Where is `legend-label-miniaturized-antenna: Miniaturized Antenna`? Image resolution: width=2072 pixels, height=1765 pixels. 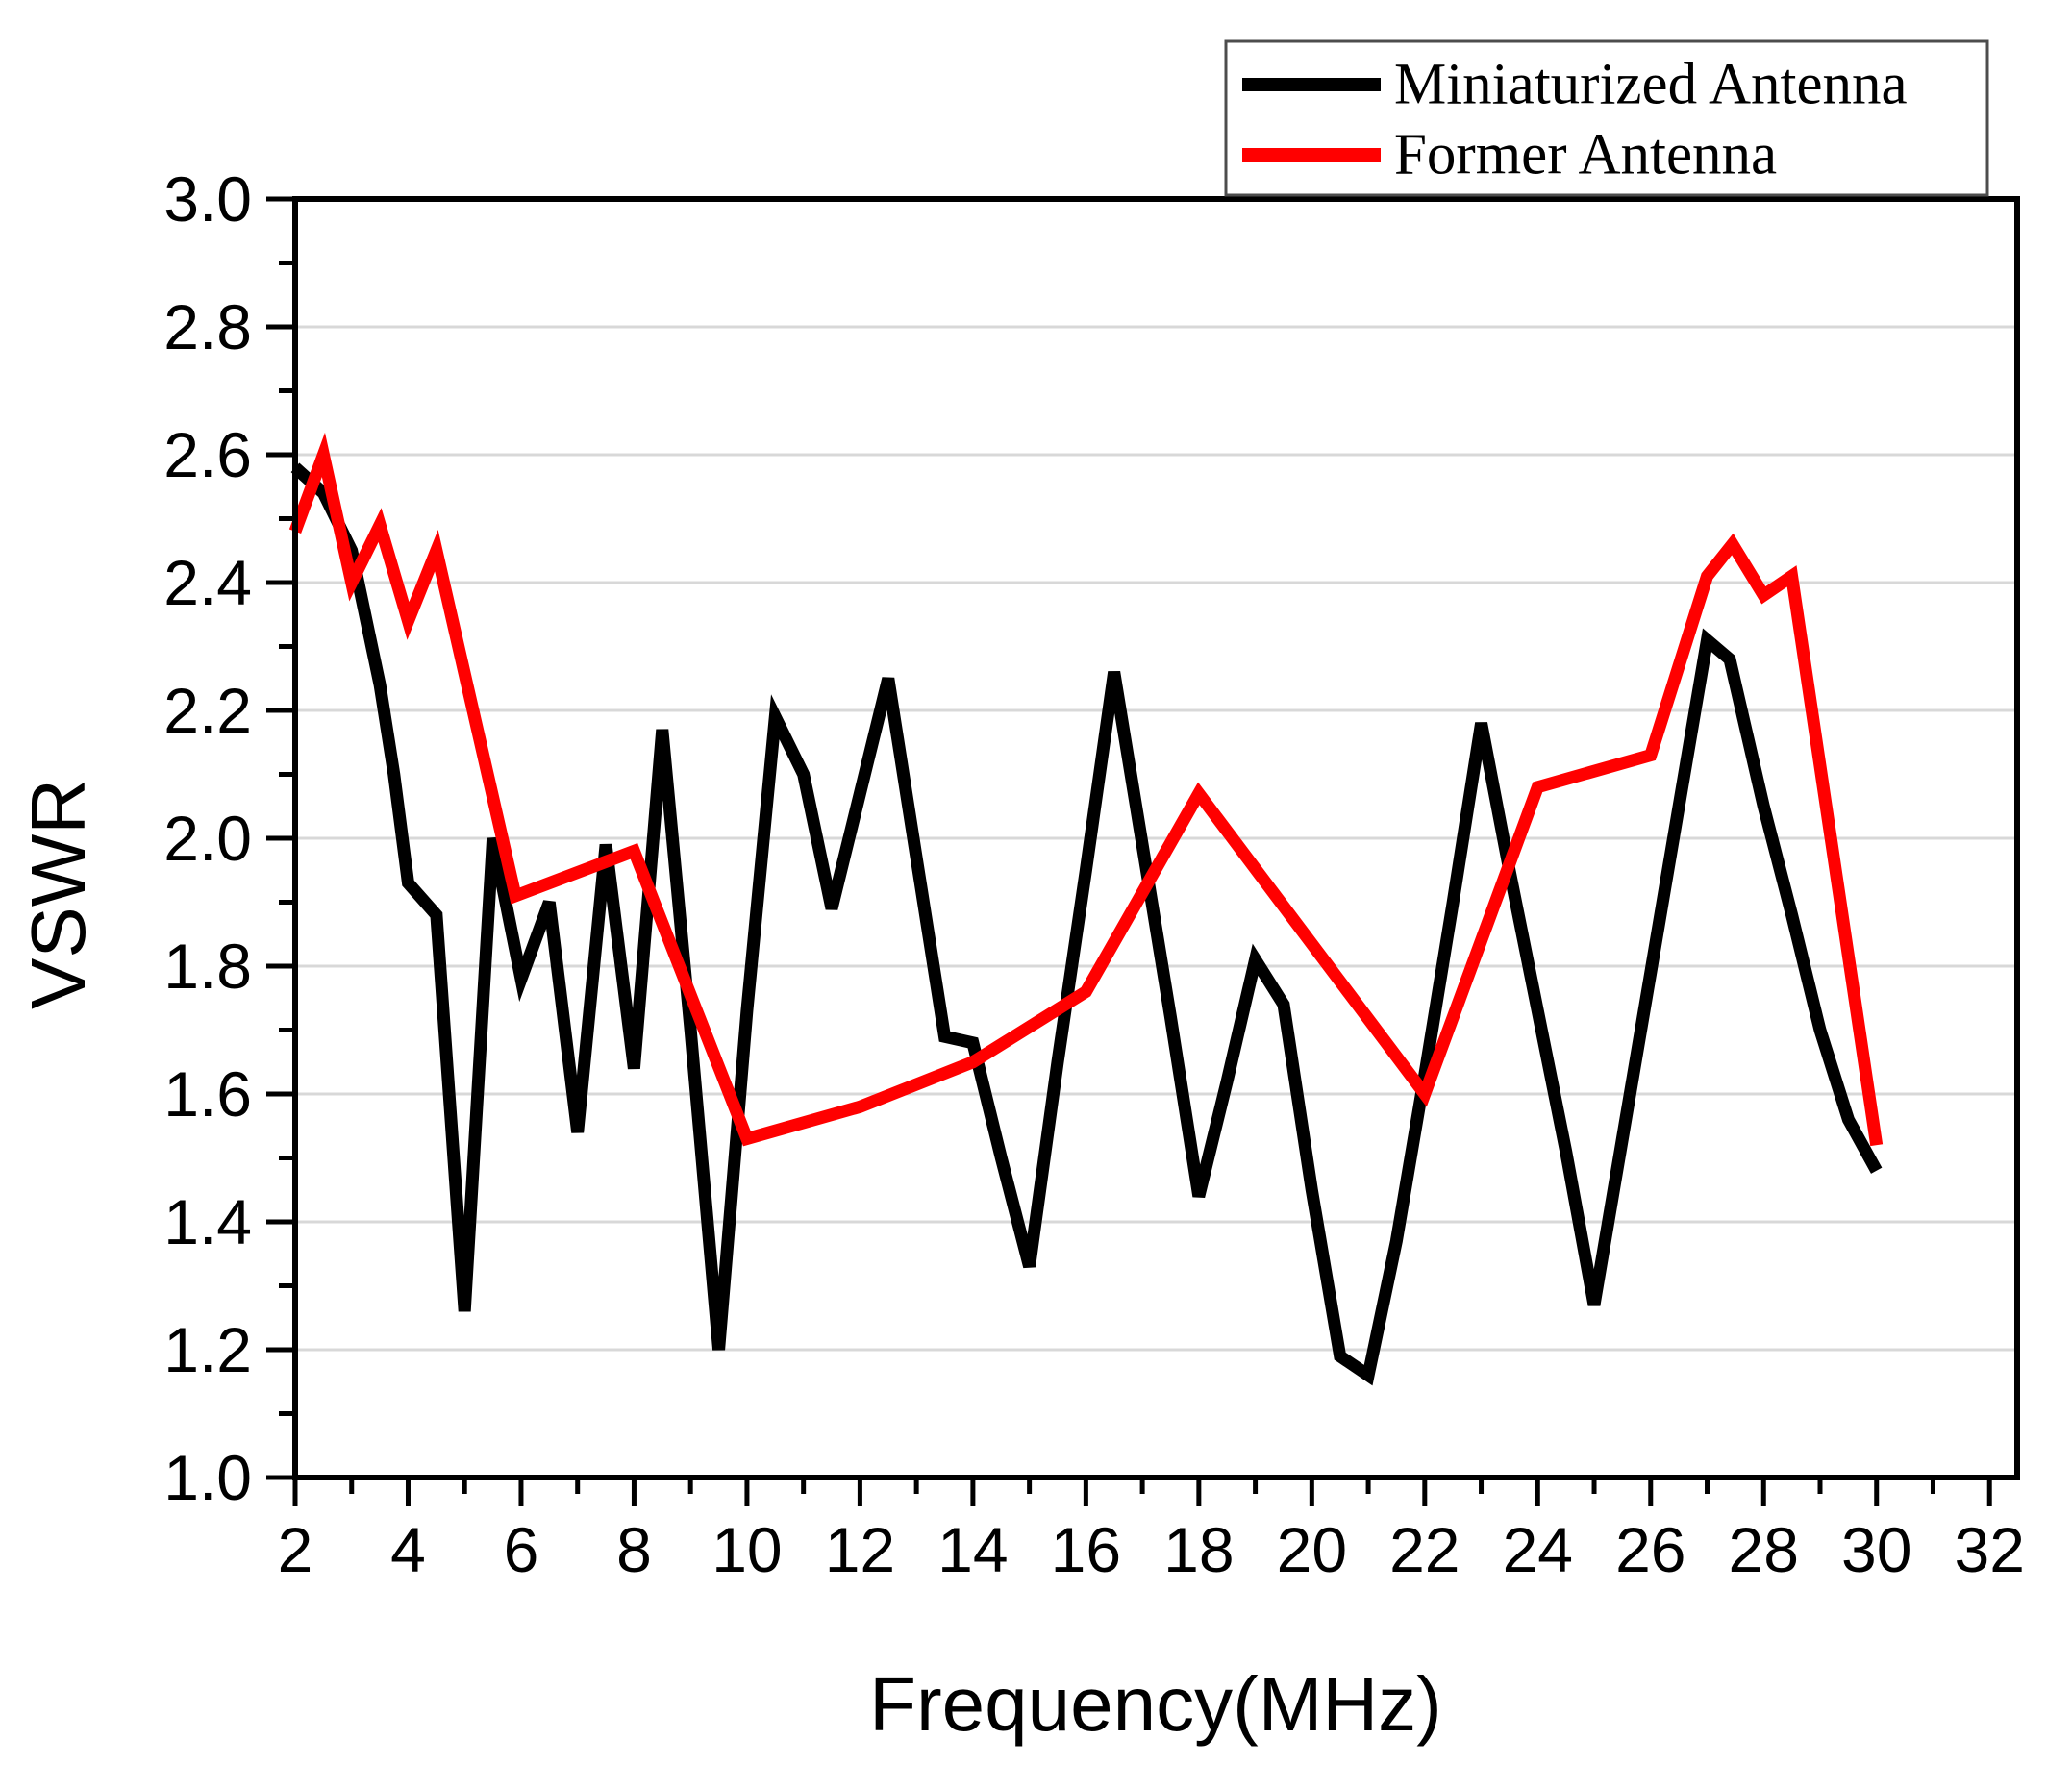 legend-label-miniaturized-antenna: Miniaturized Antenna is located at coordinates (1651, 85).